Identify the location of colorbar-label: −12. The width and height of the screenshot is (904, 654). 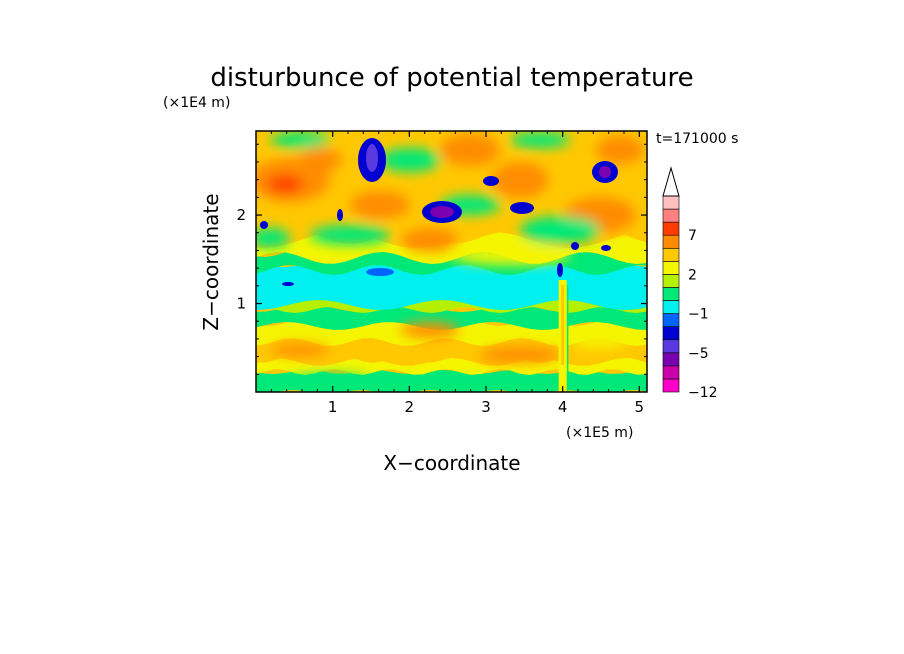
(703, 393).